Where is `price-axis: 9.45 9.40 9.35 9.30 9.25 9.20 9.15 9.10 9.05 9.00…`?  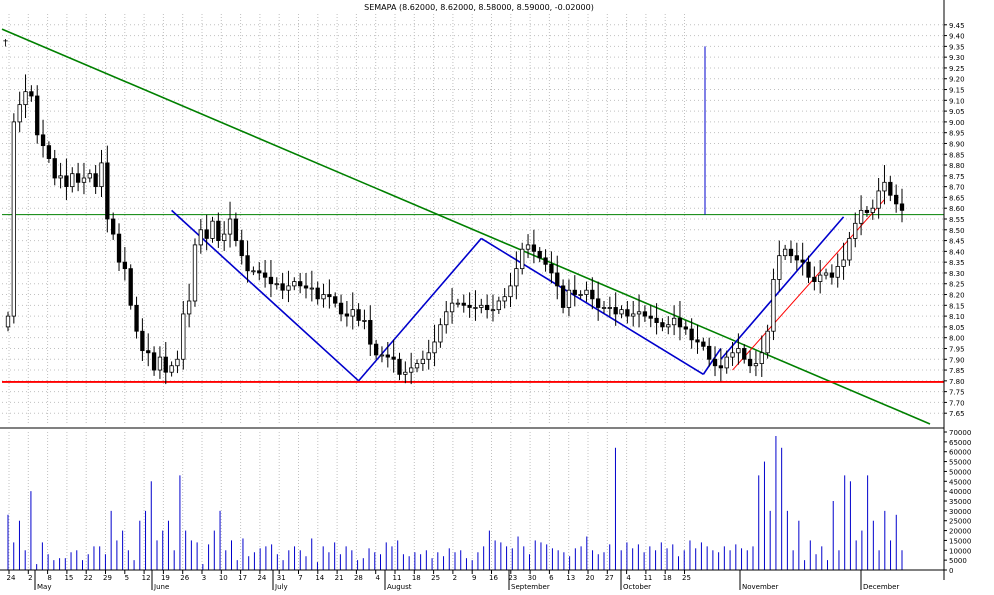 price-axis: 9.45 9.40 9.35 9.30 9.25 9.20 9.15 9.10 9.05 9.00… is located at coordinates (954, 220).